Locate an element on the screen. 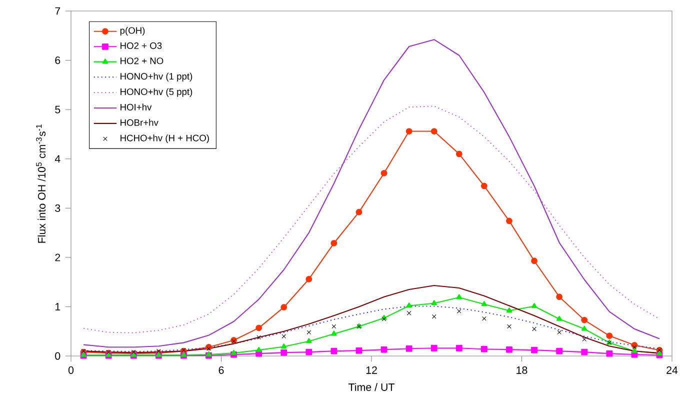  legend-label: HOI+hv is located at coordinates (136, 107).